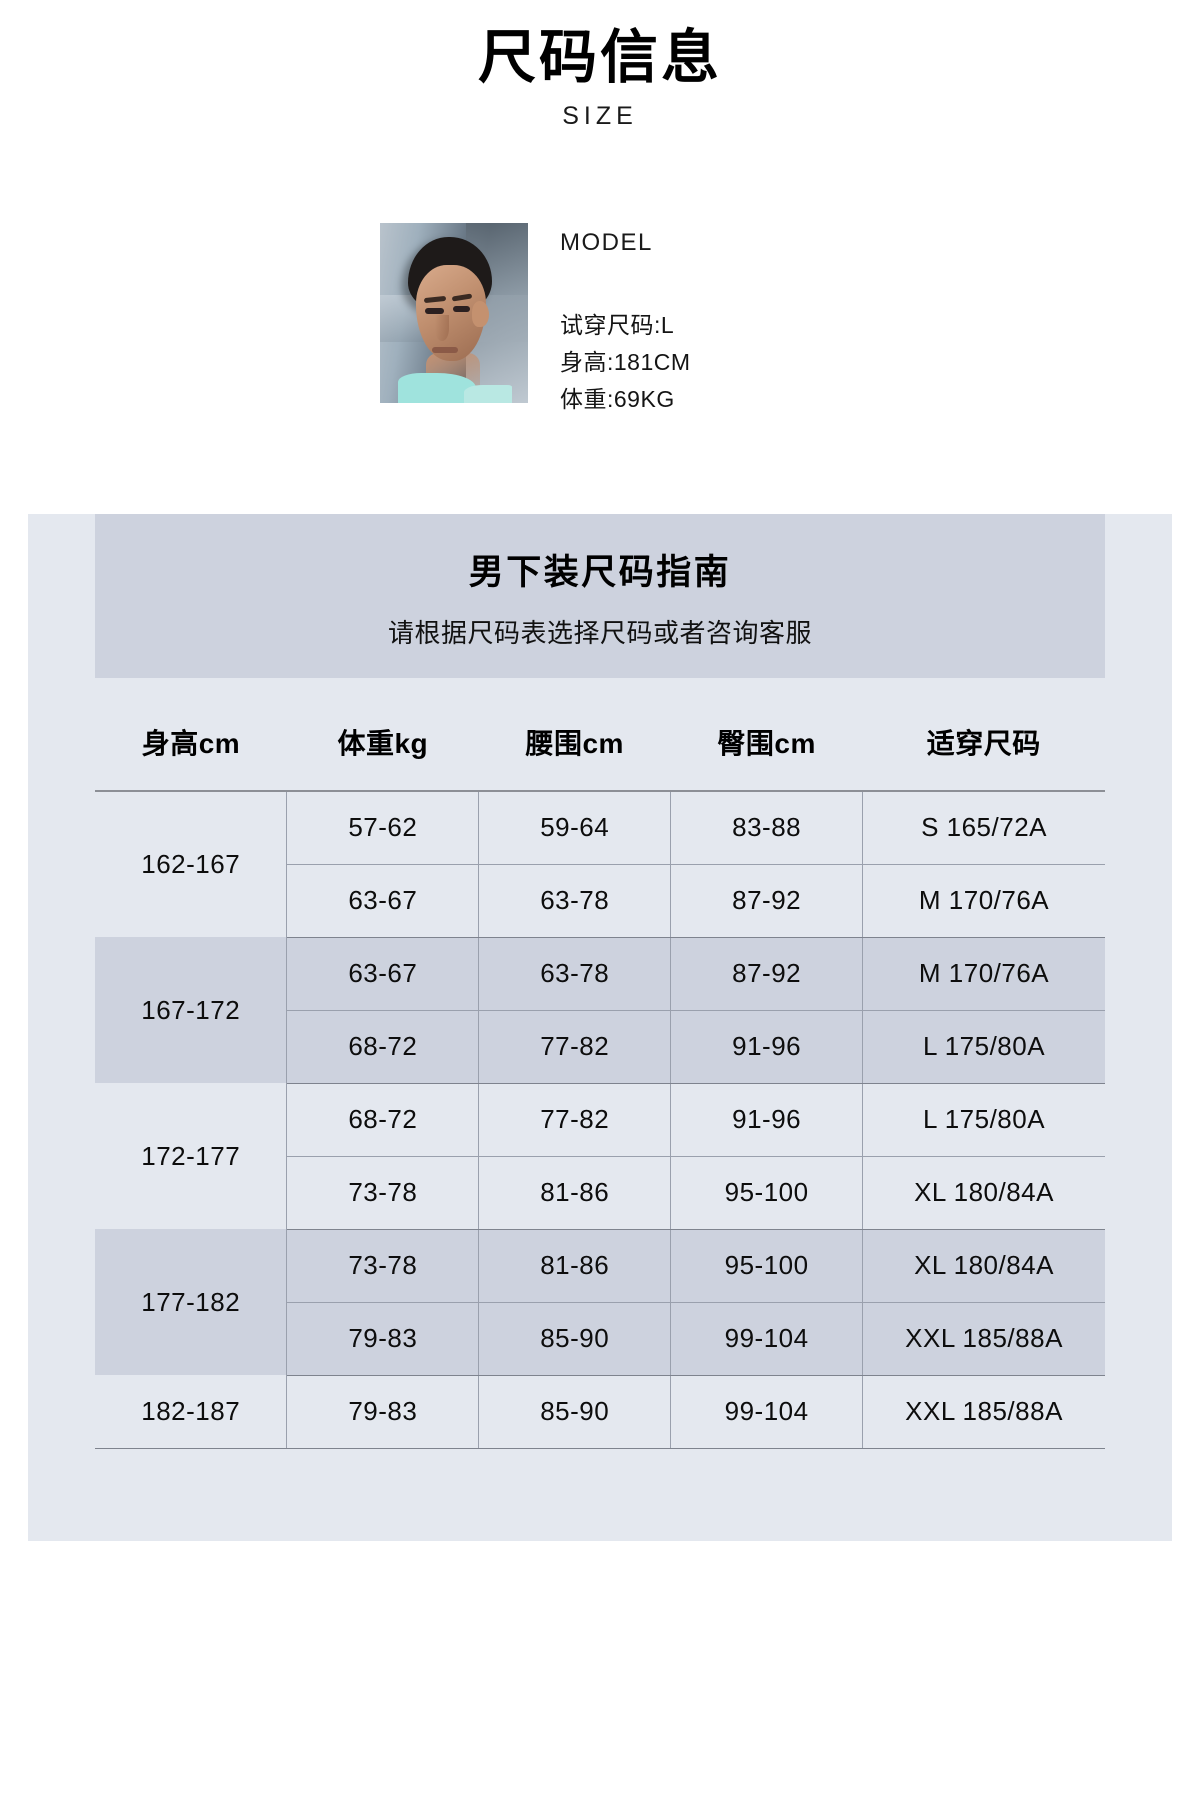  I want to click on model-info: MODEL 试穿尺码:L 身高:181CM 体重:69KG, so click(690, 321).